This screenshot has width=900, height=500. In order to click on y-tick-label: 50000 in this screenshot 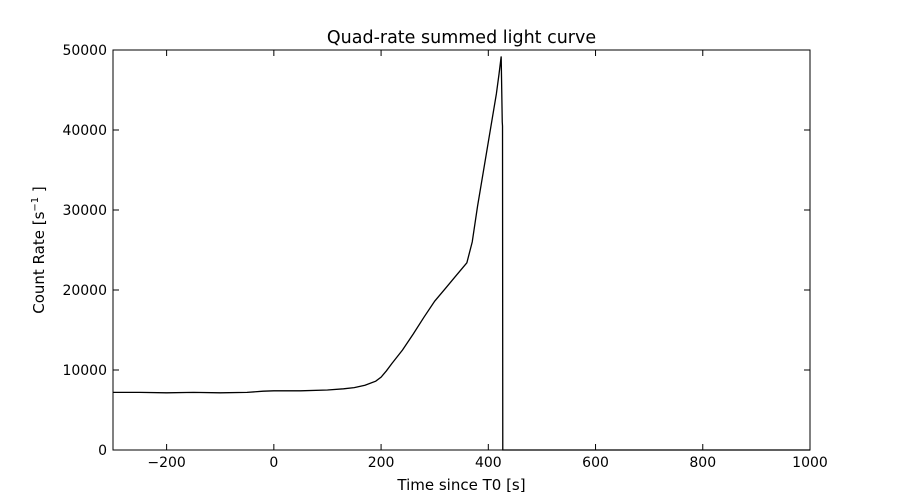, I will do `click(84, 51)`.